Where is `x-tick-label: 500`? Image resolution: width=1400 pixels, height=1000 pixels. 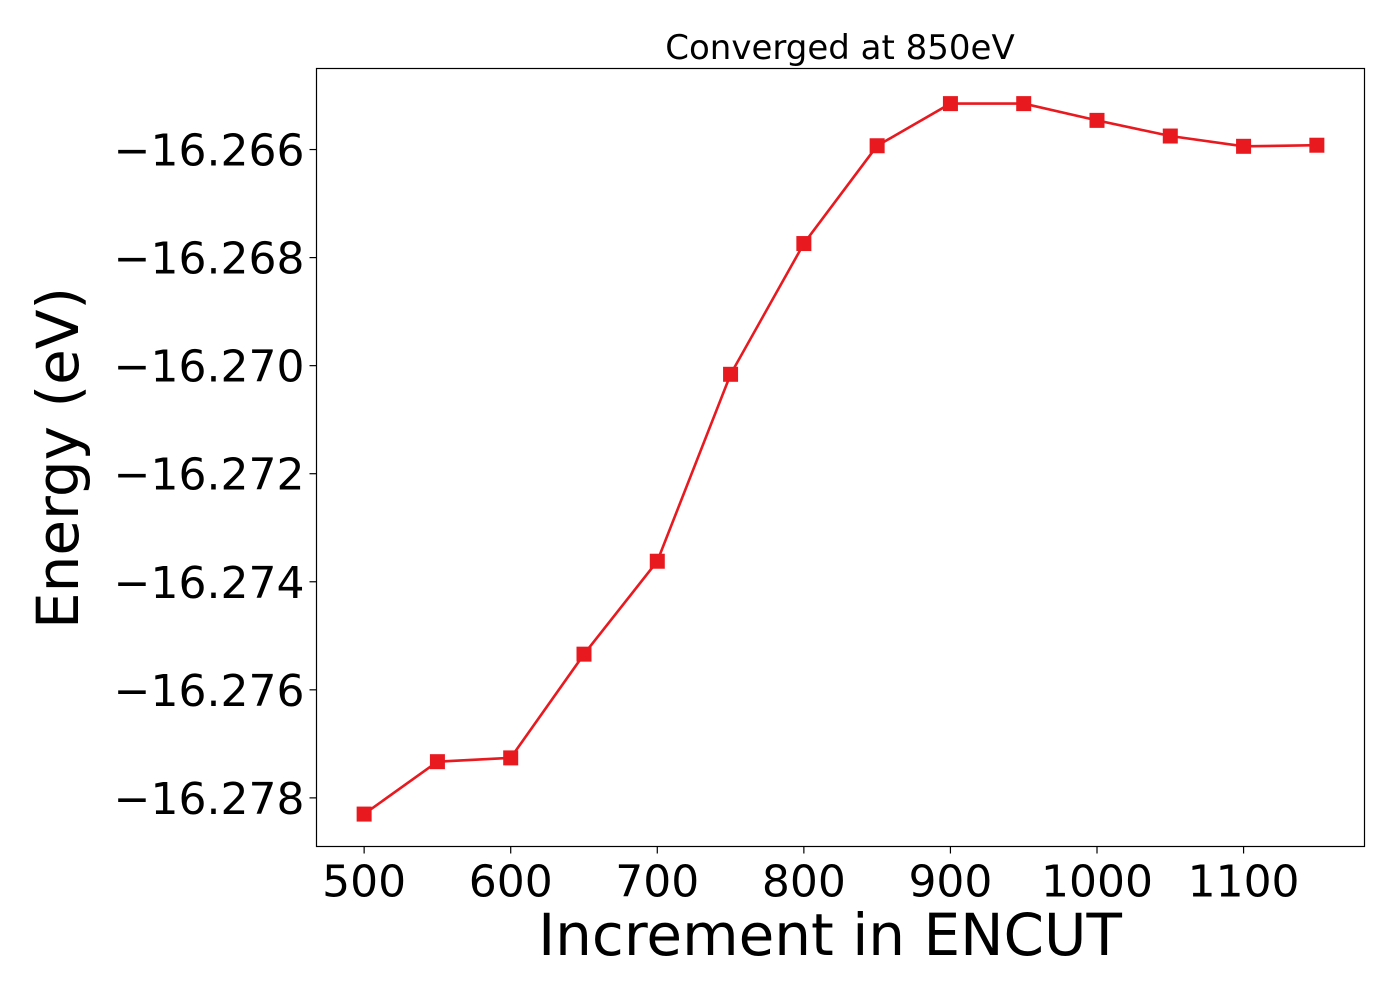
x-tick-label: 500 is located at coordinates (364, 882).